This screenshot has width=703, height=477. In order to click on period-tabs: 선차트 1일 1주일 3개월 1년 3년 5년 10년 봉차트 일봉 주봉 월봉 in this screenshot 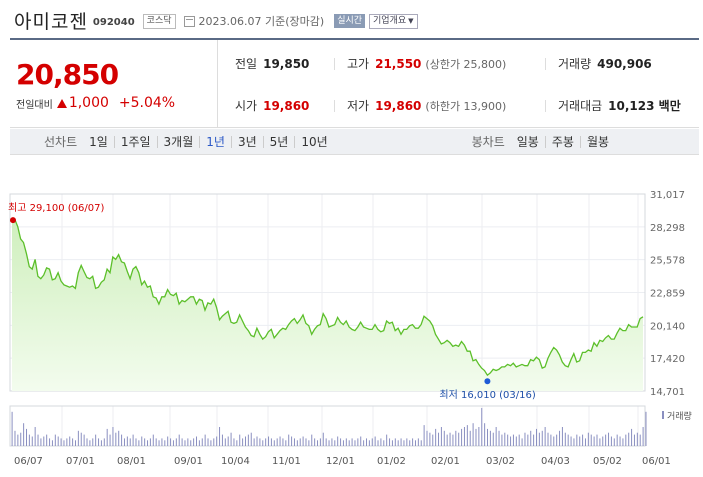, I will do `click(354, 142)`.